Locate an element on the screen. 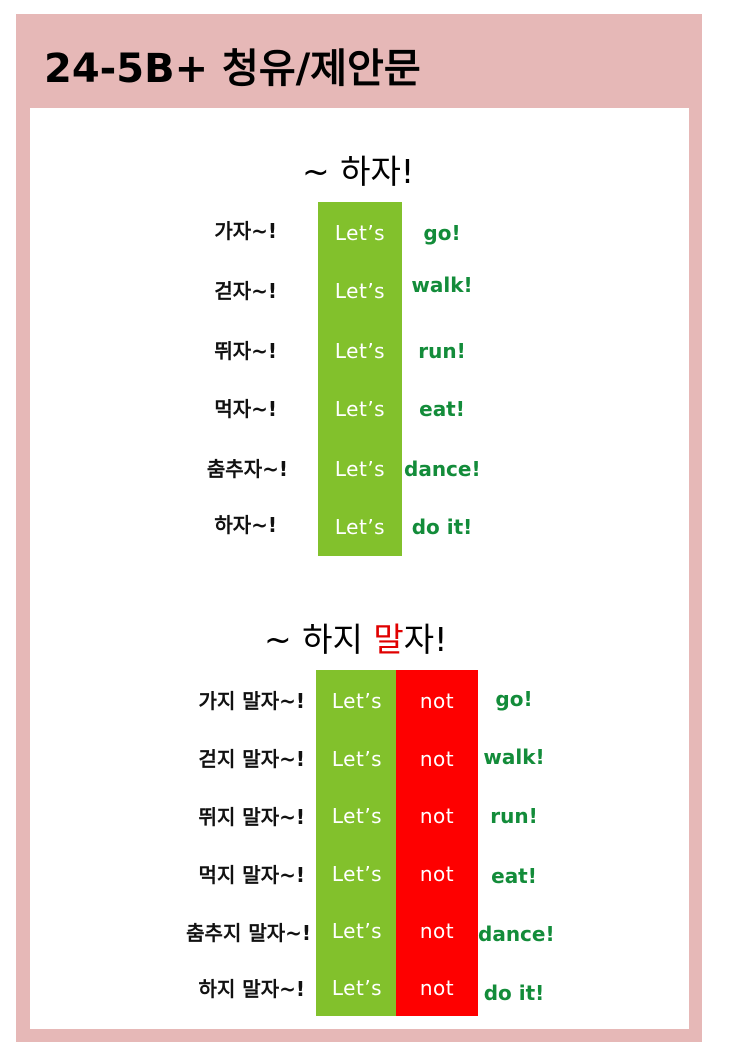 The width and height of the screenshot is (734, 1064). section2-row-en: run! is located at coordinates (514, 816).